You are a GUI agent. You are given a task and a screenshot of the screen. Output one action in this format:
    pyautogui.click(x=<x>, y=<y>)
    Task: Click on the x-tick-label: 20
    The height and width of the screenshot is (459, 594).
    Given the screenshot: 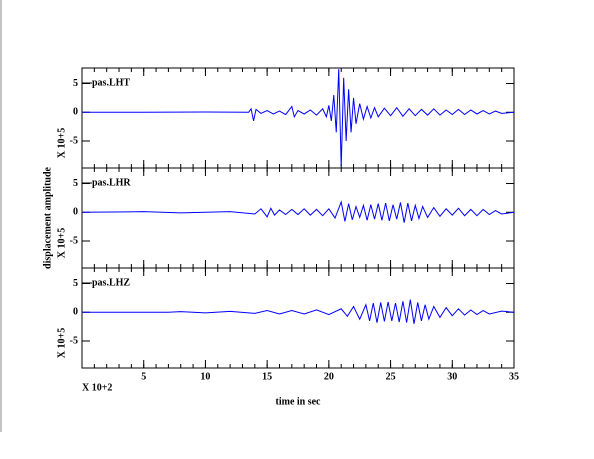 What is the action you would take?
    pyautogui.click(x=329, y=376)
    